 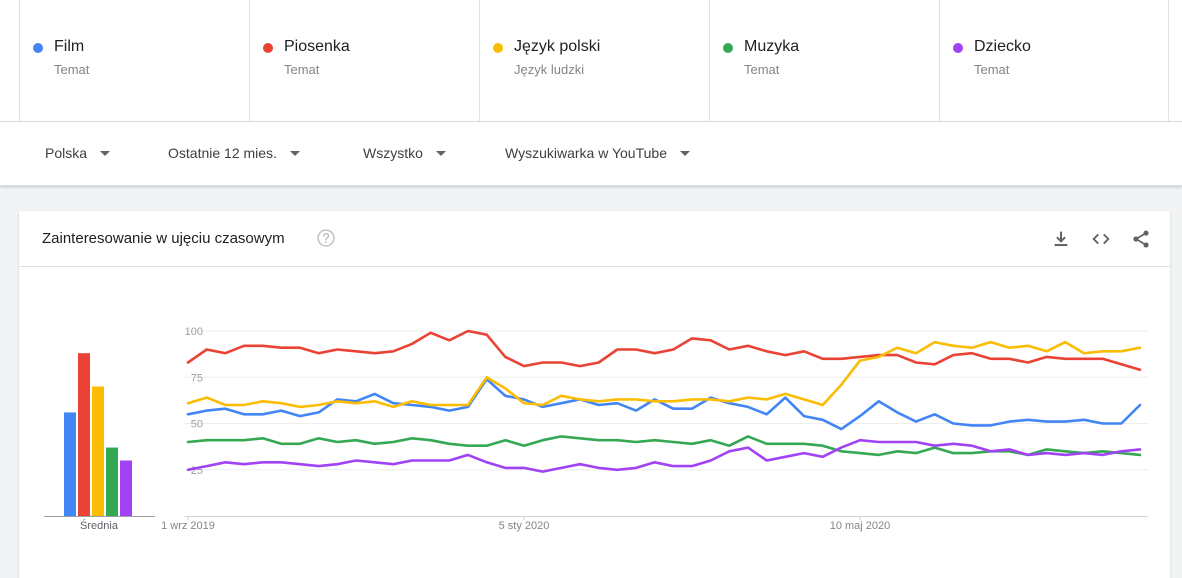 I want to click on x-tick-label: 5 sty 2020, so click(x=524, y=526).